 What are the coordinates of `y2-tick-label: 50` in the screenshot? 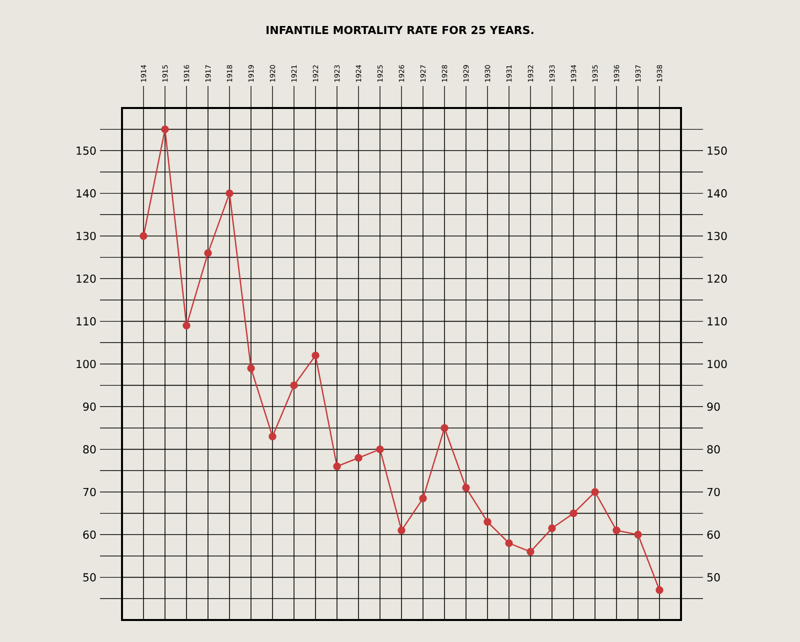 It's located at (713, 577).